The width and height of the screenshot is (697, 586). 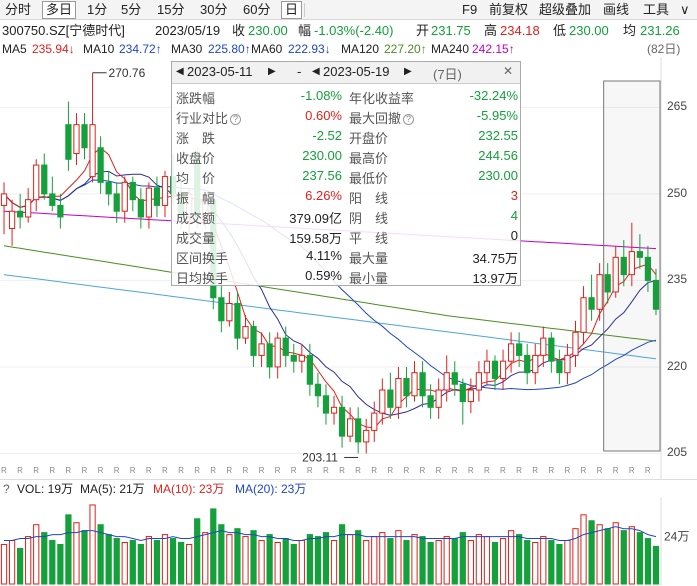 I want to click on end-date: 2023-05-19, so click(x=356, y=71).